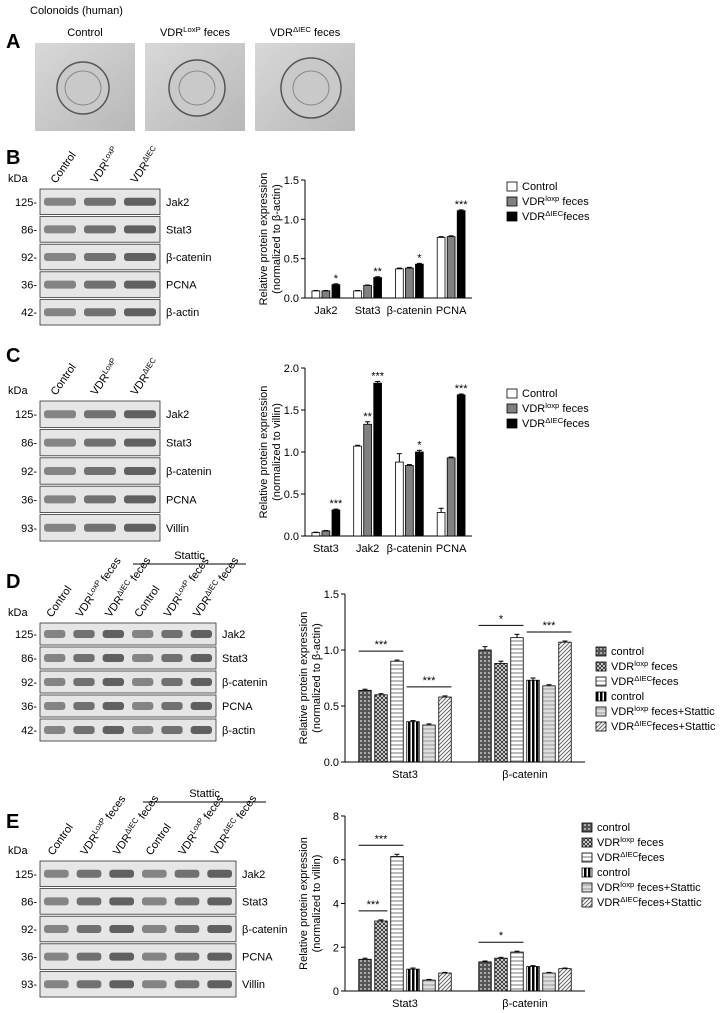 The image size is (722, 1013). Describe the element at coordinates (409, 549) in the screenshot. I see `x-tick-label: β-catenin` at that location.